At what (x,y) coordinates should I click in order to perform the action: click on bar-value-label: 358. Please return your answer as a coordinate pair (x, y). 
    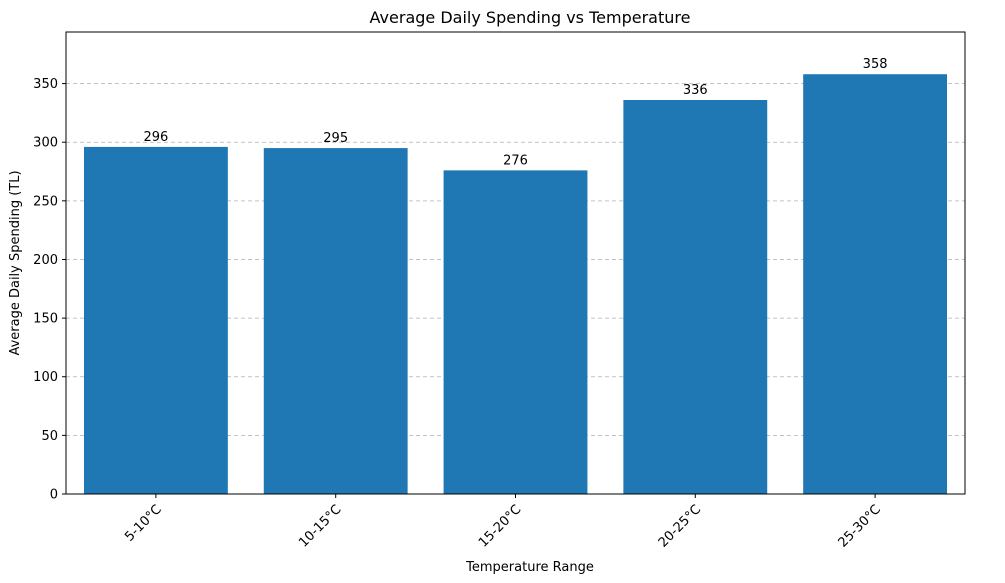
    Looking at the image, I should click on (875, 64).